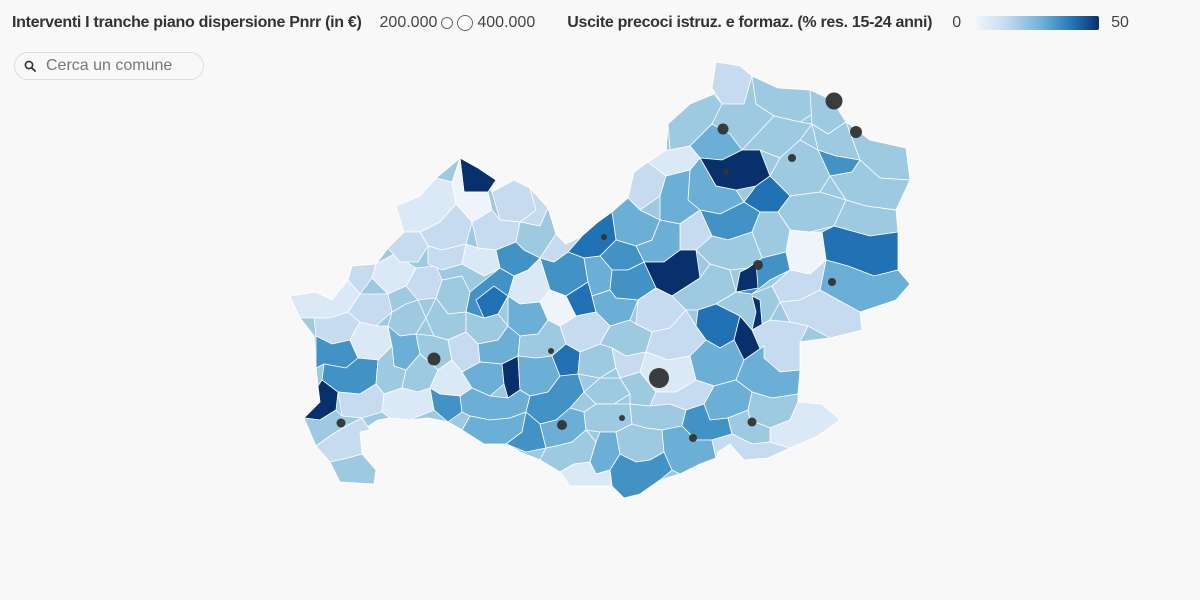 The height and width of the screenshot is (600, 1200). I want to click on search-input, so click(121, 66).